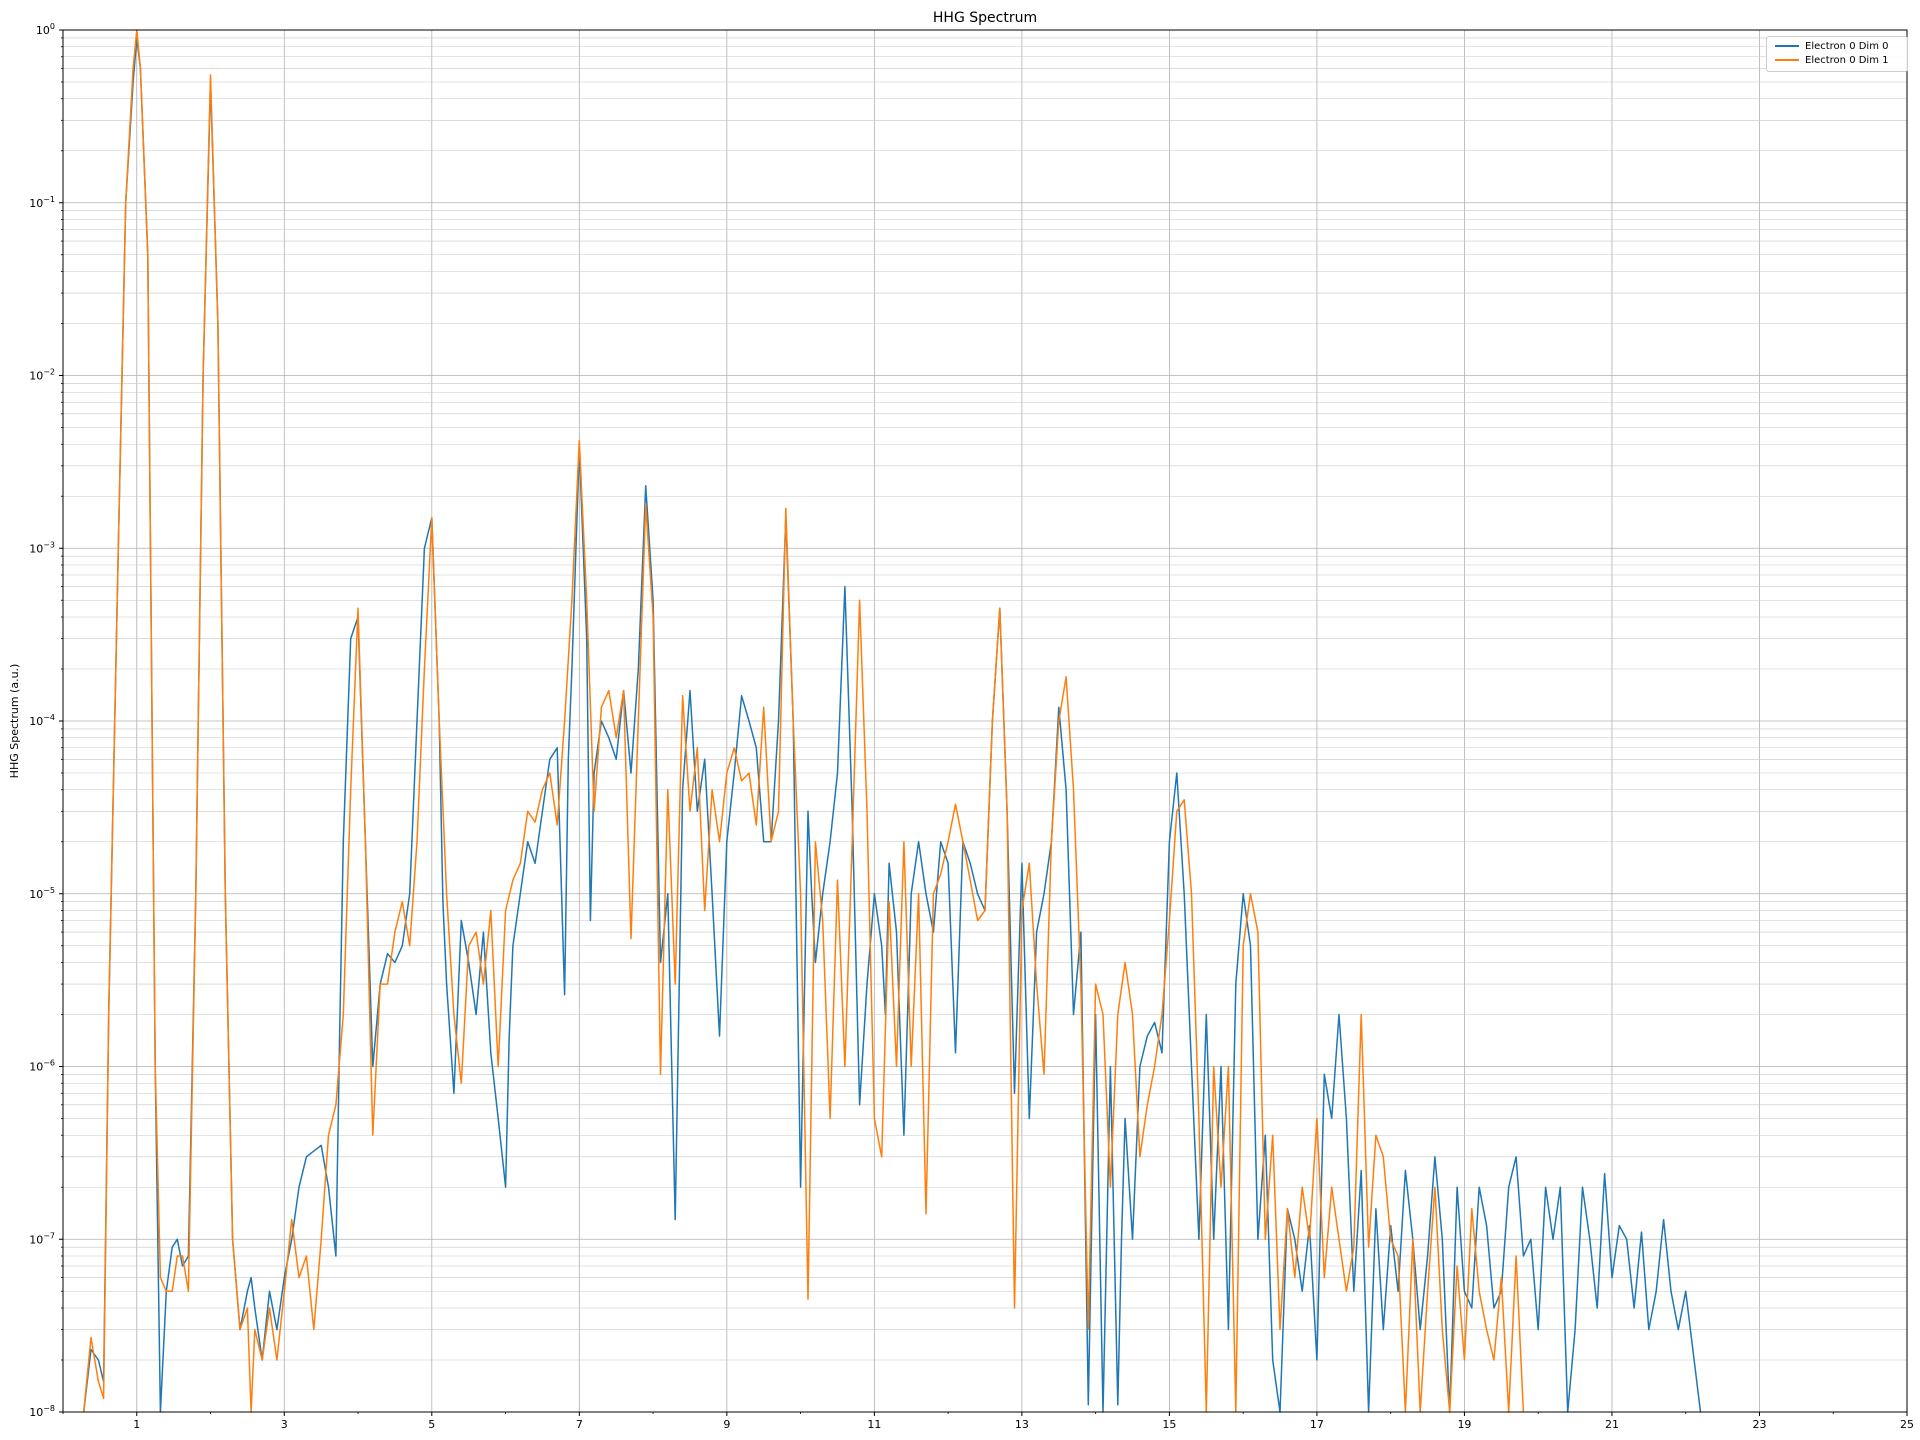 The height and width of the screenshot is (1440, 1920). I want to click on y-tick-label: 10⁻⁶, so click(42, 1066).